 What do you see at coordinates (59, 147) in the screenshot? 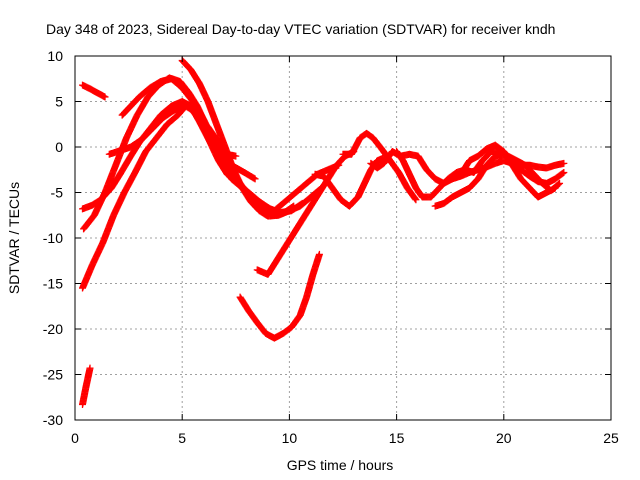
I see `y-tick-label: 0` at bounding box center [59, 147].